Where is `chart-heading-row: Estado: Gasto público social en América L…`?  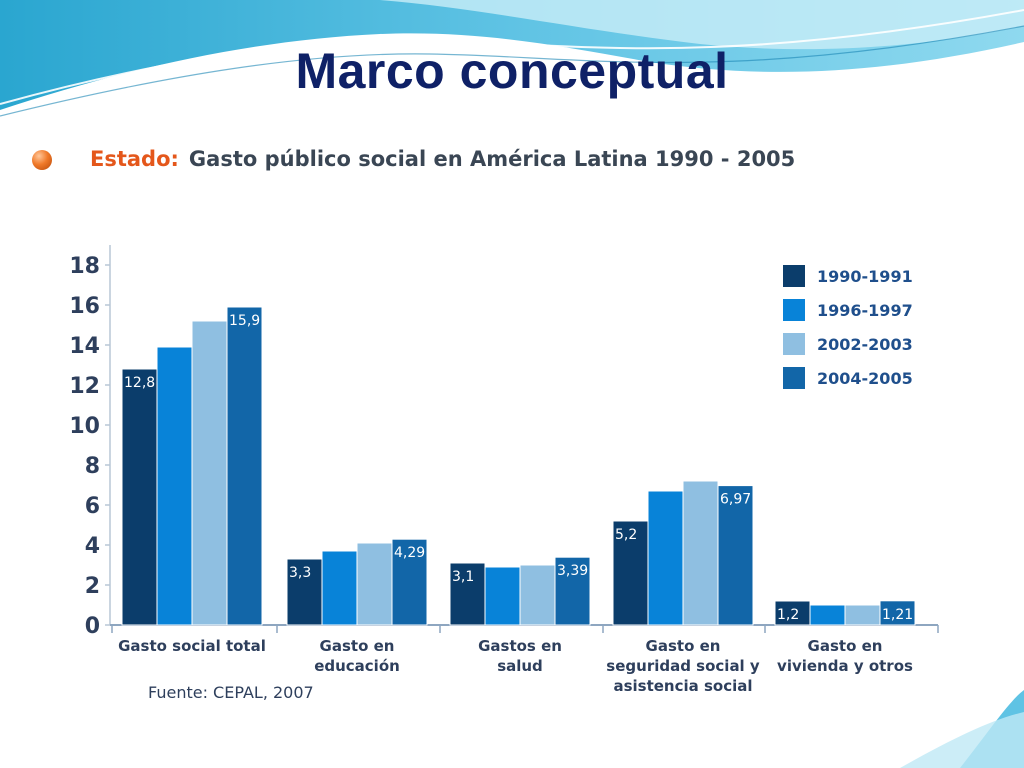
chart-heading-row: Estado: Gasto público social en América L… is located at coordinates (413, 159).